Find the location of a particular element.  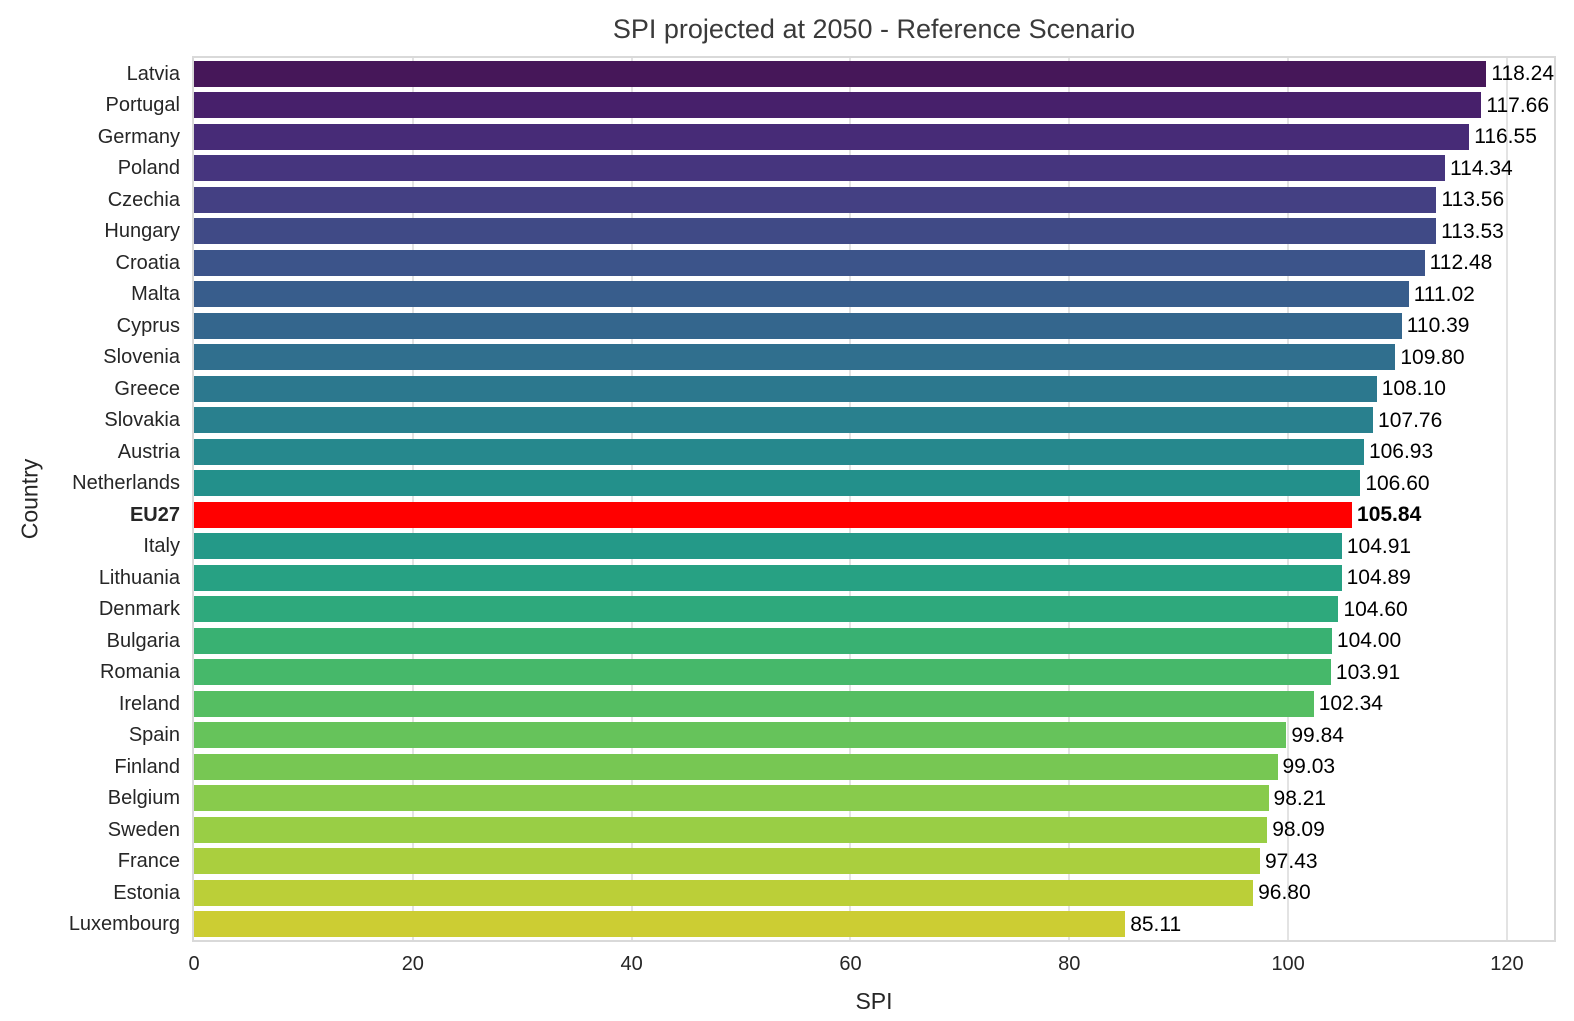

x-tick-60: 60 is located at coordinates (850, 964).